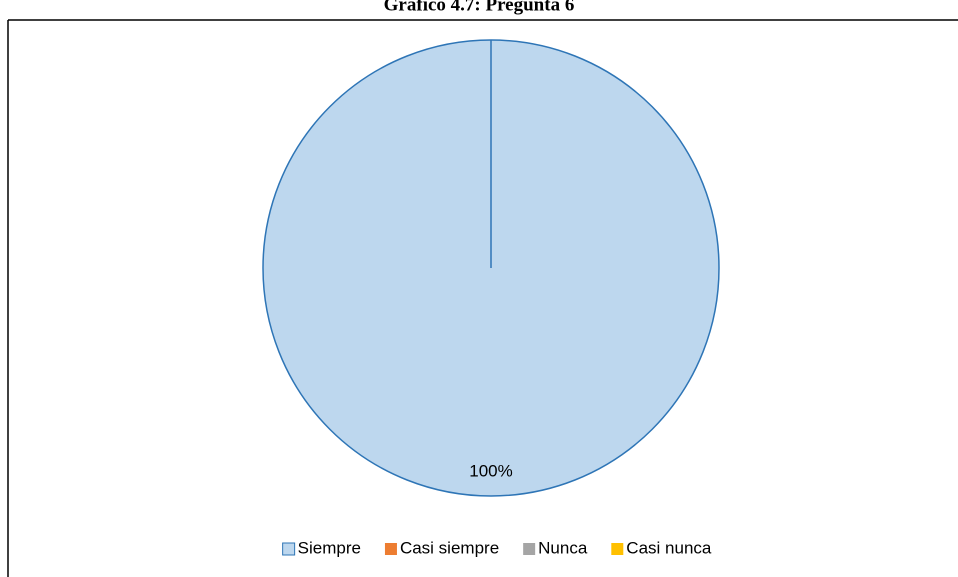 Image resolution: width=958 pixels, height=577 pixels. What do you see at coordinates (479, 7) in the screenshot?
I see `chart-title: Gráfico 4.7: Pregunta 6` at bounding box center [479, 7].